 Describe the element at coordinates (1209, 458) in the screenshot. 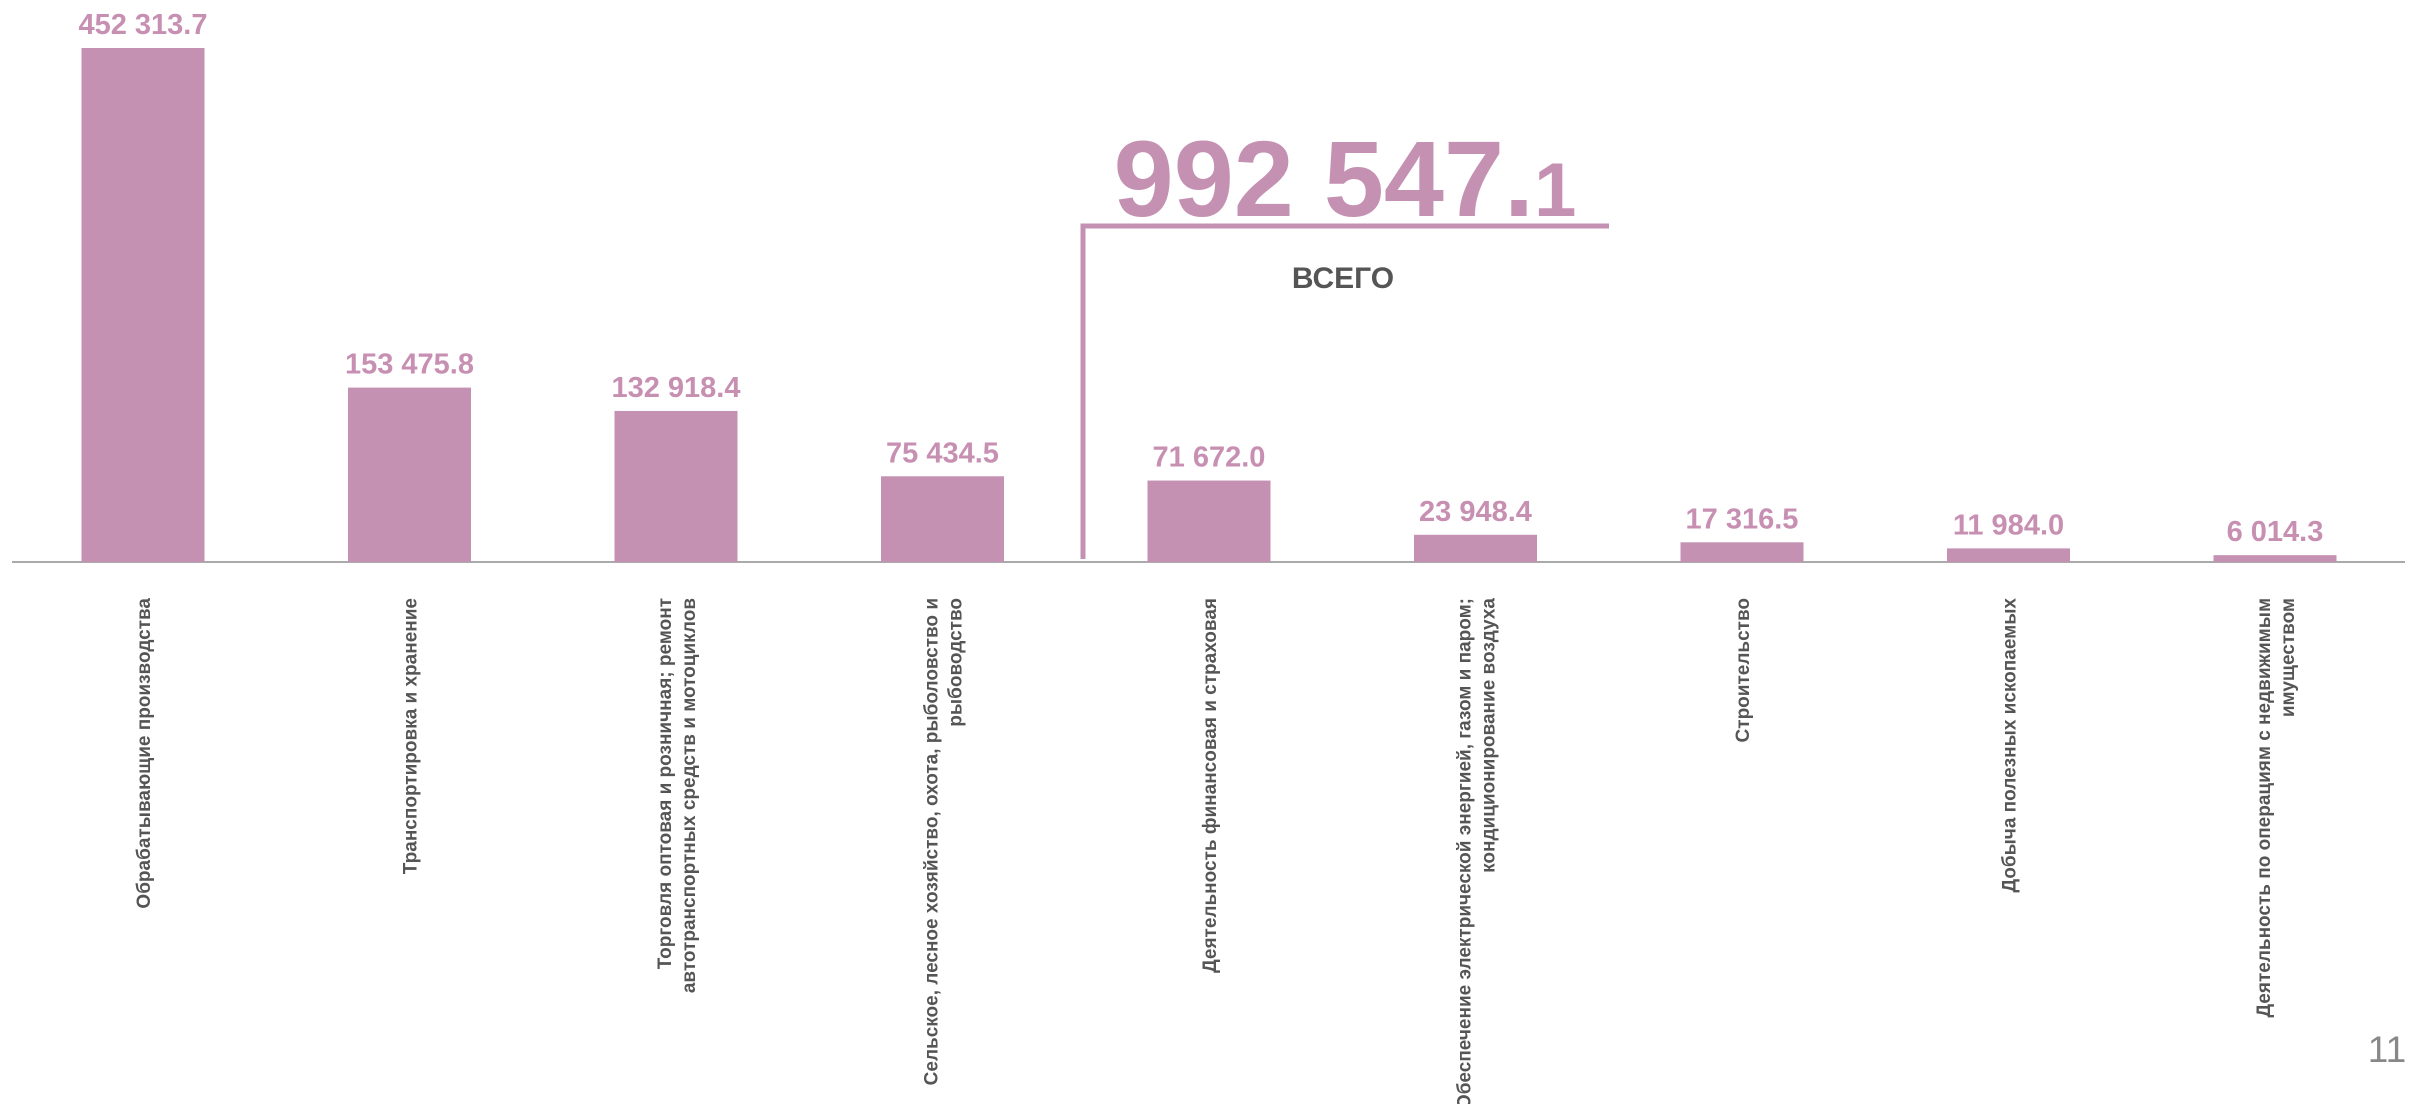

I see `value-label: 71 672.0` at that location.